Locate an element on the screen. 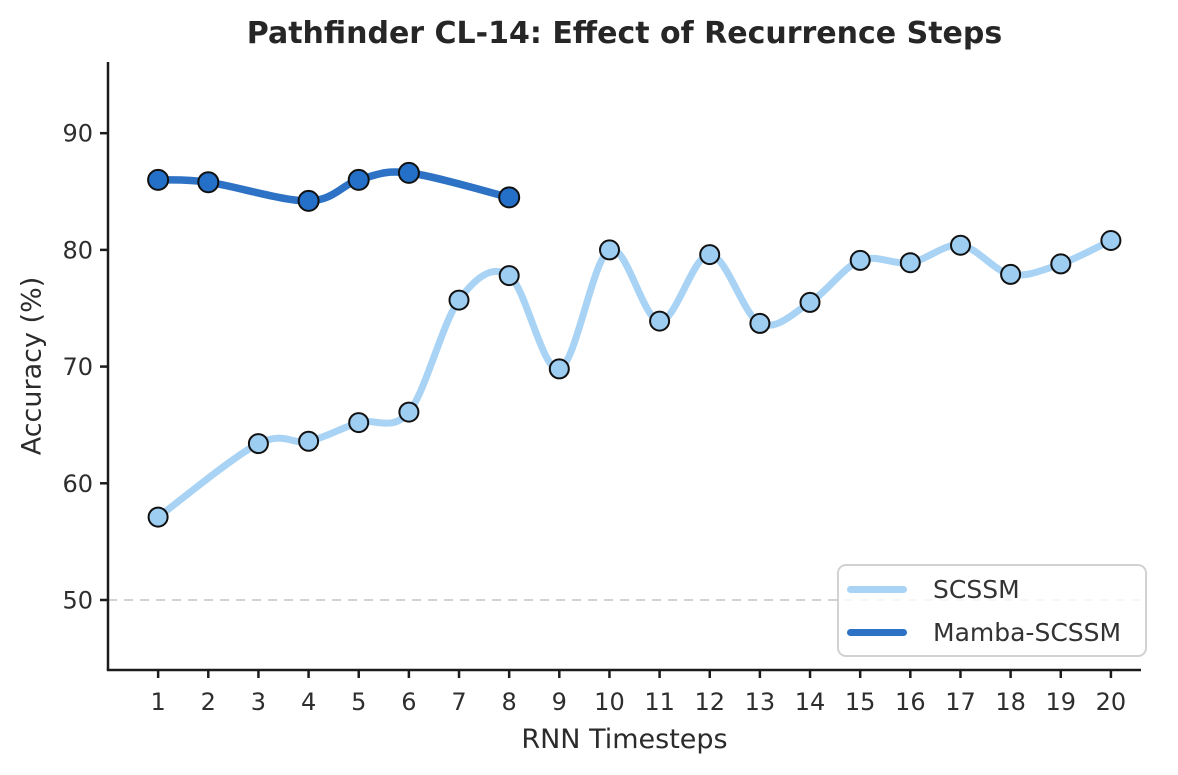 Image resolution: width=1178 pixels, height=775 pixels. x-tick-label: 8 is located at coordinates (509, 702).